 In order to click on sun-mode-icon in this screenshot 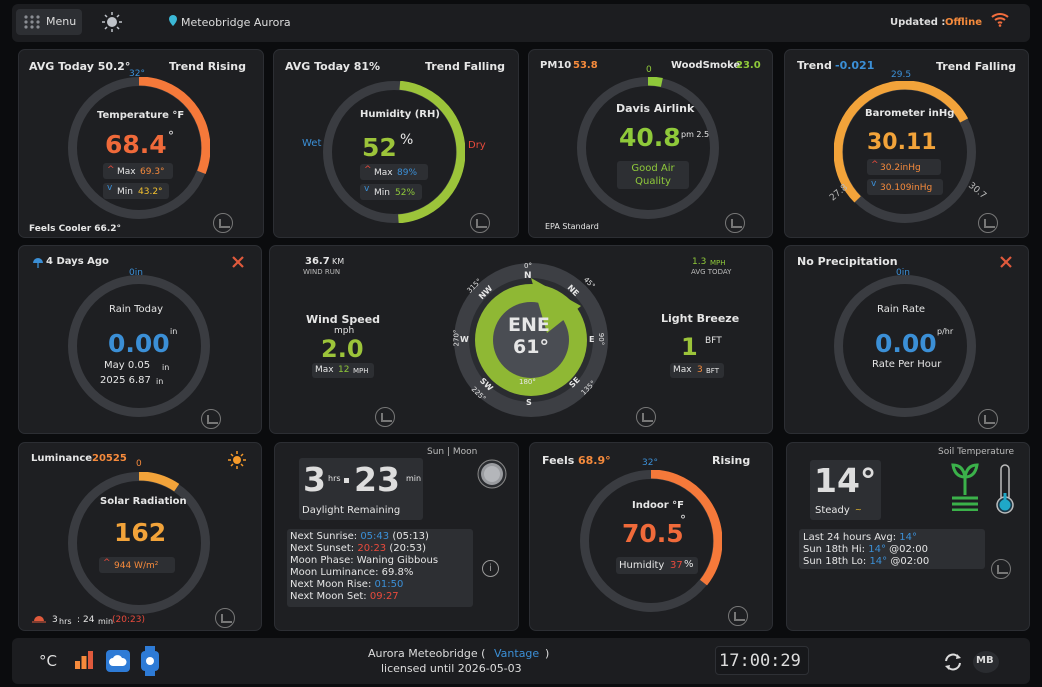, I will do `click(112, 22)`.